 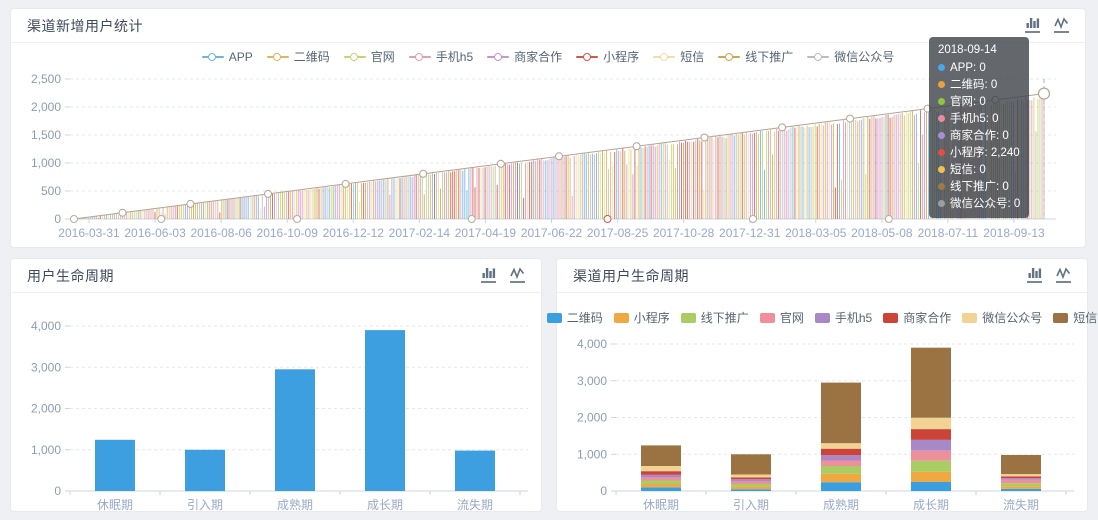 I want to click on svg-text: 2017-02-14, so click(x=420, y=233).